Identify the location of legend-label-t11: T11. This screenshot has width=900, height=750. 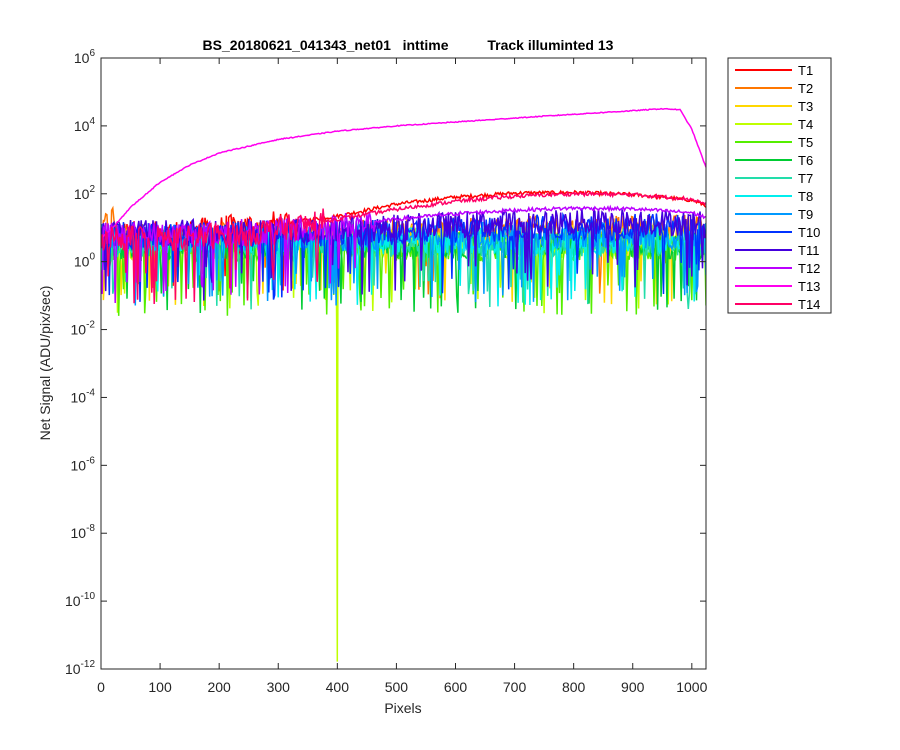
(808, 250).